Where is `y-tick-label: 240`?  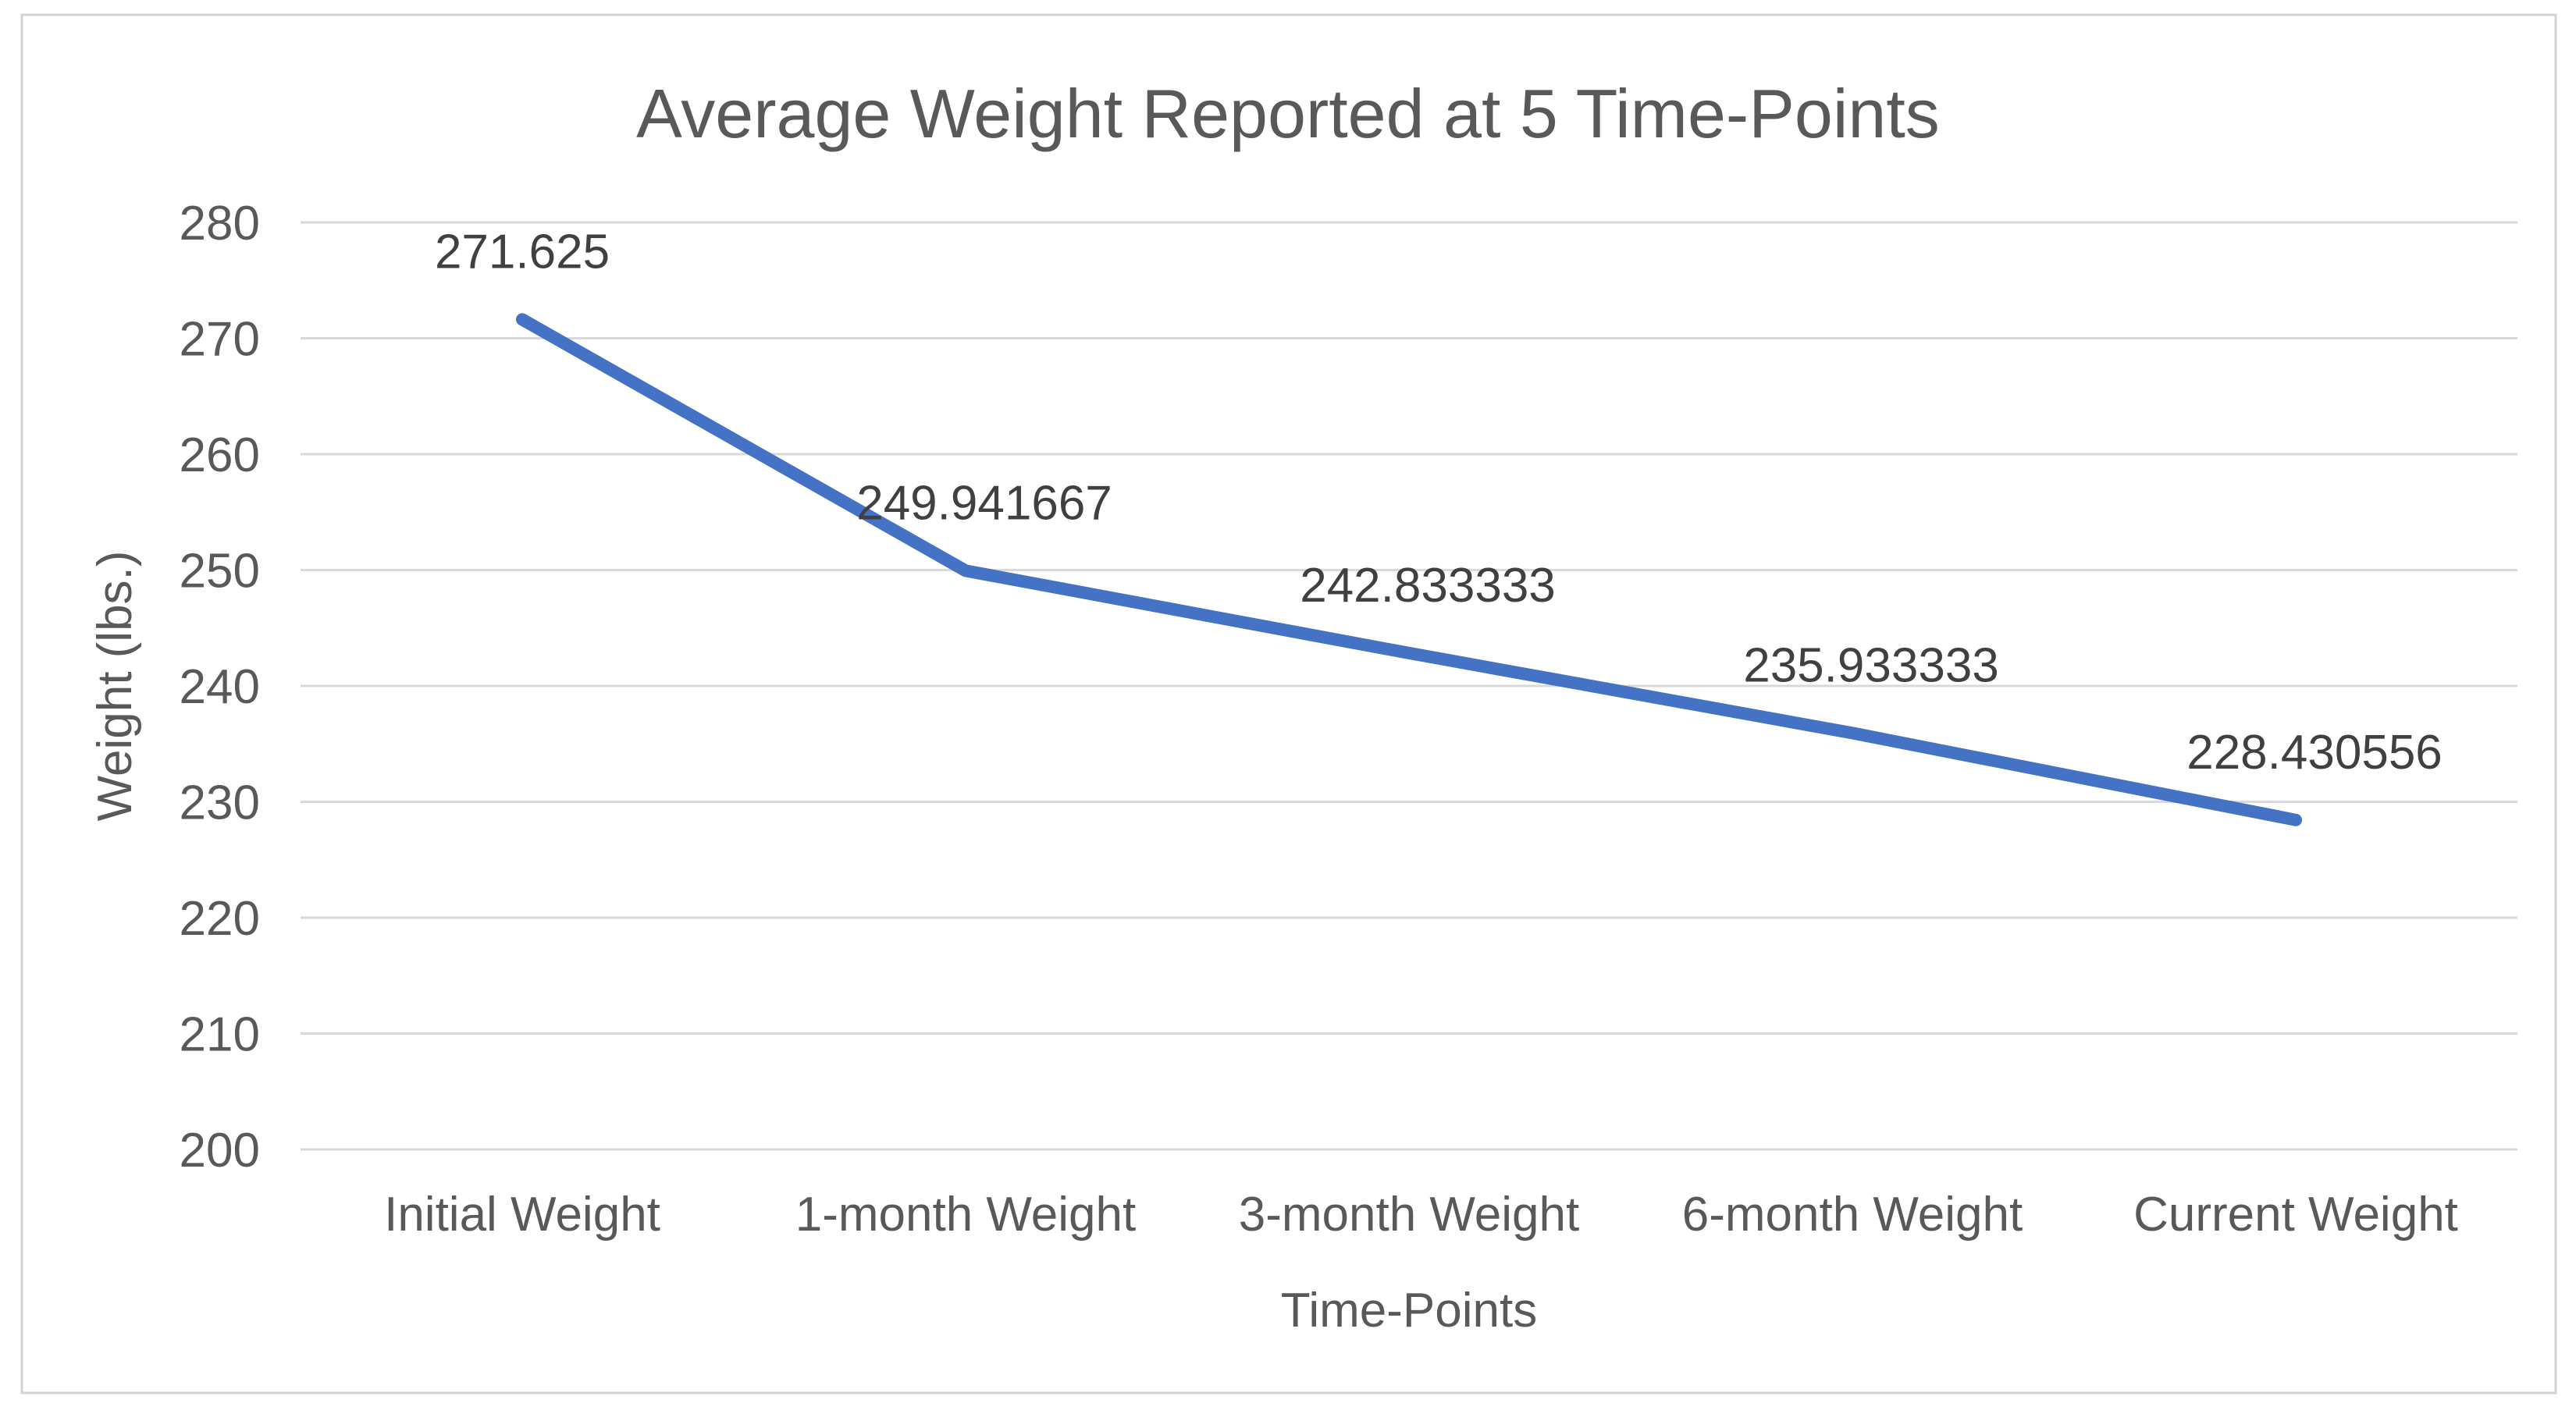
y-tick-label: 240 is located at coordinates (220, 687).